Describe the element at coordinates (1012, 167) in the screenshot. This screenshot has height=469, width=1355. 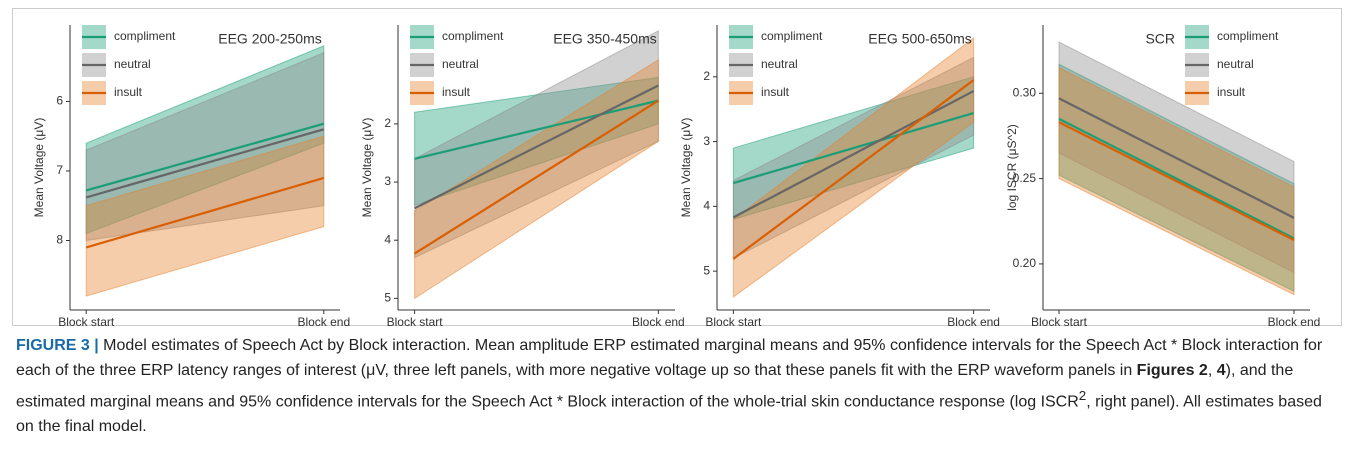
I see `y-axis-label: log ISCR (μS^2)` at that location.